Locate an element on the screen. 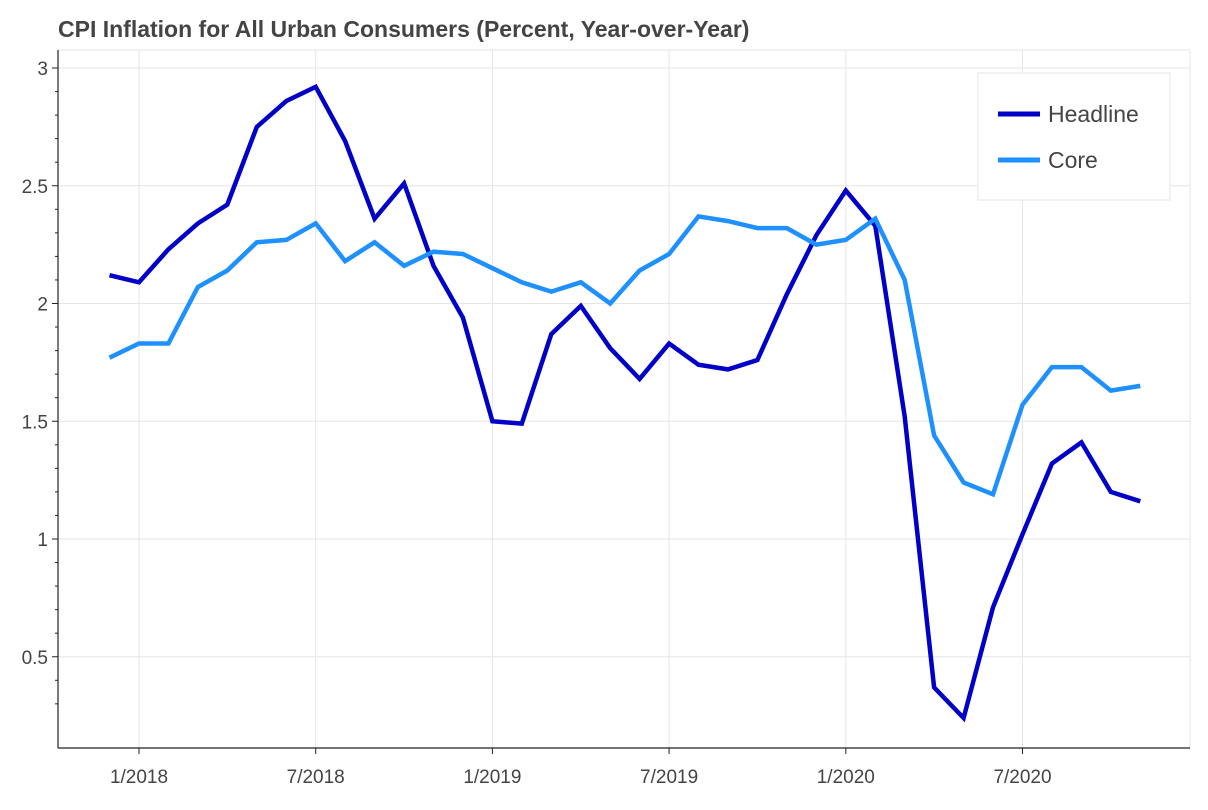 This screenshot has width=1208, height=810. x-tick-label: 7/2020 is located at coordinates (1022, 777).